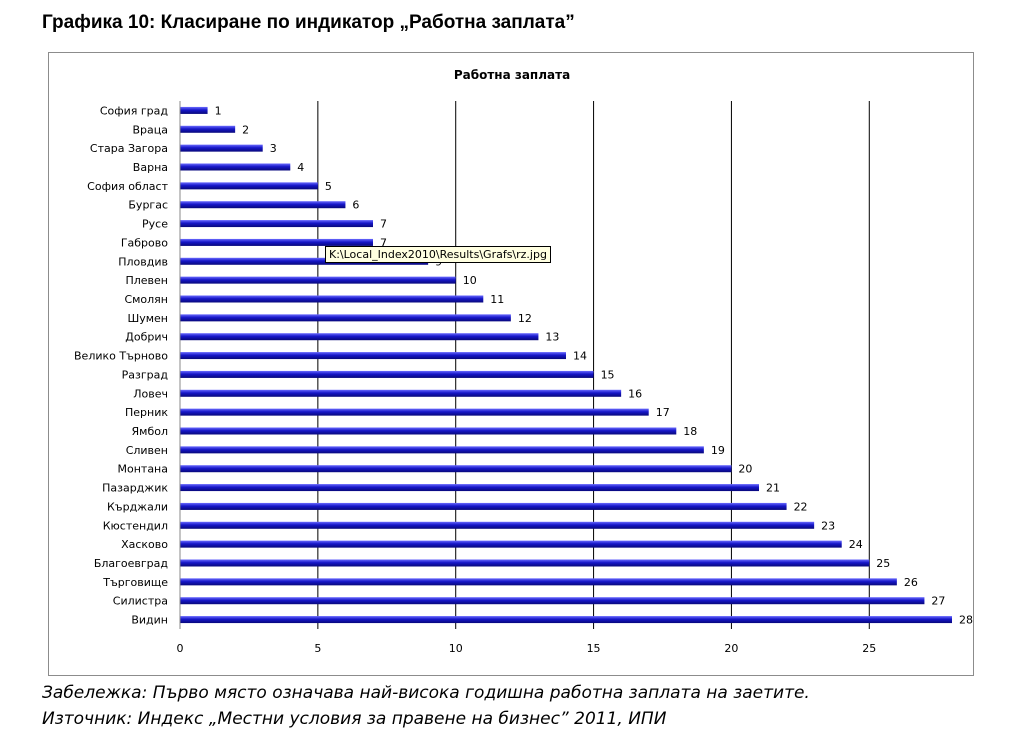  I want to click on data-label: 6, so click(355, 205).